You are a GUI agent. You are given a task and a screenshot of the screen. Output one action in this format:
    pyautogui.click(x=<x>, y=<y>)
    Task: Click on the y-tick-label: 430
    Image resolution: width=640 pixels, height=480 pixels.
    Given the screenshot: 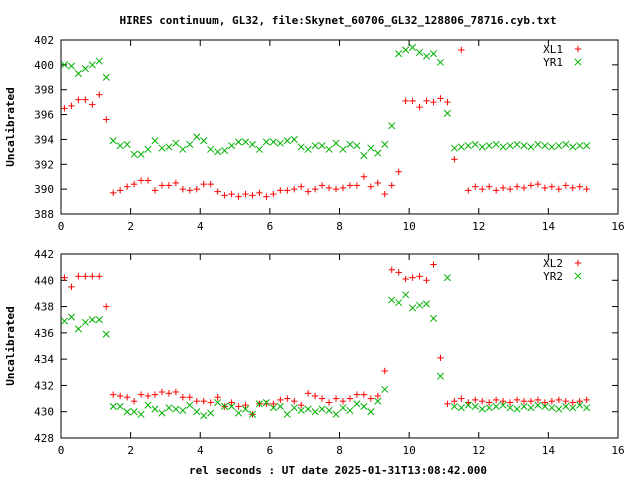 What is the action you would take?
    pyautogui.click(x=44, y=412)
    